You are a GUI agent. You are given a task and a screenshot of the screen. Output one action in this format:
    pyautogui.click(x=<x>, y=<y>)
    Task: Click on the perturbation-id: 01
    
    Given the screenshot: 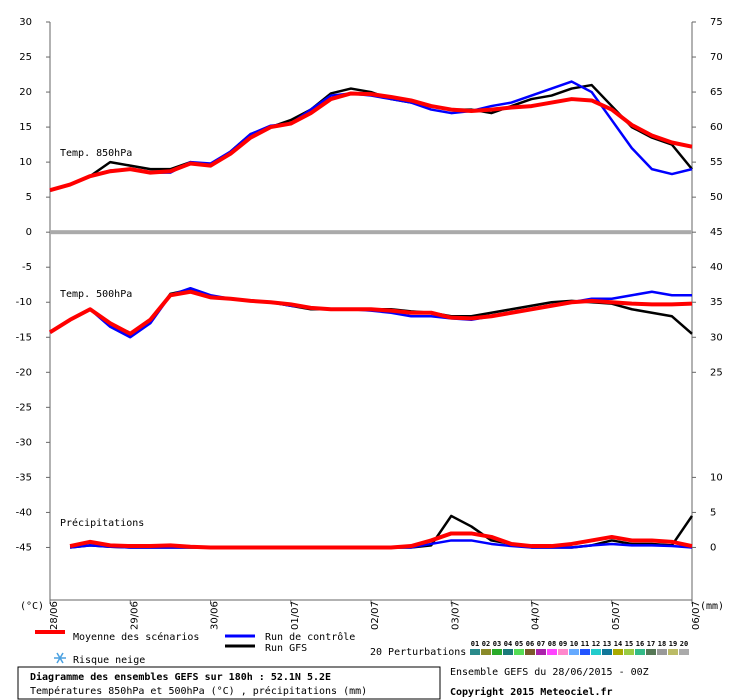 What is the action you would take?
    pyautogui.click(x=475, y=644)
    